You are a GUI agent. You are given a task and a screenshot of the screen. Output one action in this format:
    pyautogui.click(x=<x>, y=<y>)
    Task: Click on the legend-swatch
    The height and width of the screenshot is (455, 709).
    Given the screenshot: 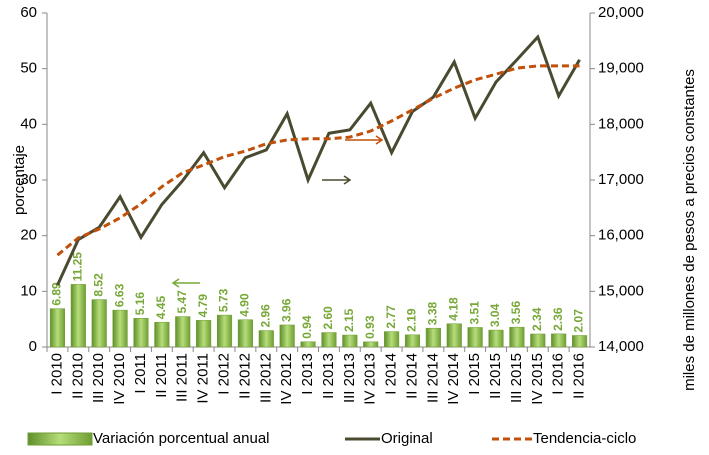 What is the action you would take?
    pyautogui.click(x=60, y=439)
    